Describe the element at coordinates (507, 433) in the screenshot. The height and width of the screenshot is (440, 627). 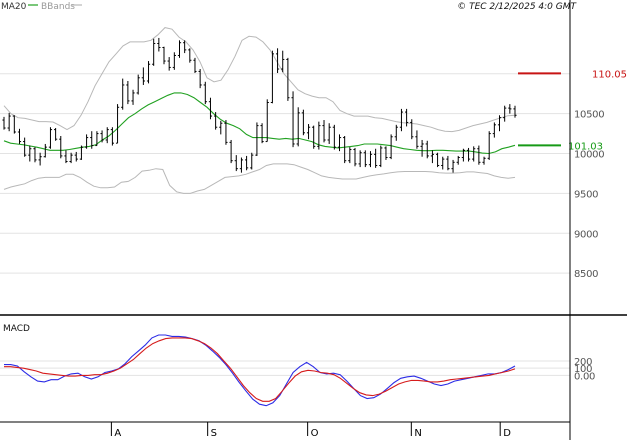
I see `x-tick-label: D` at that location.